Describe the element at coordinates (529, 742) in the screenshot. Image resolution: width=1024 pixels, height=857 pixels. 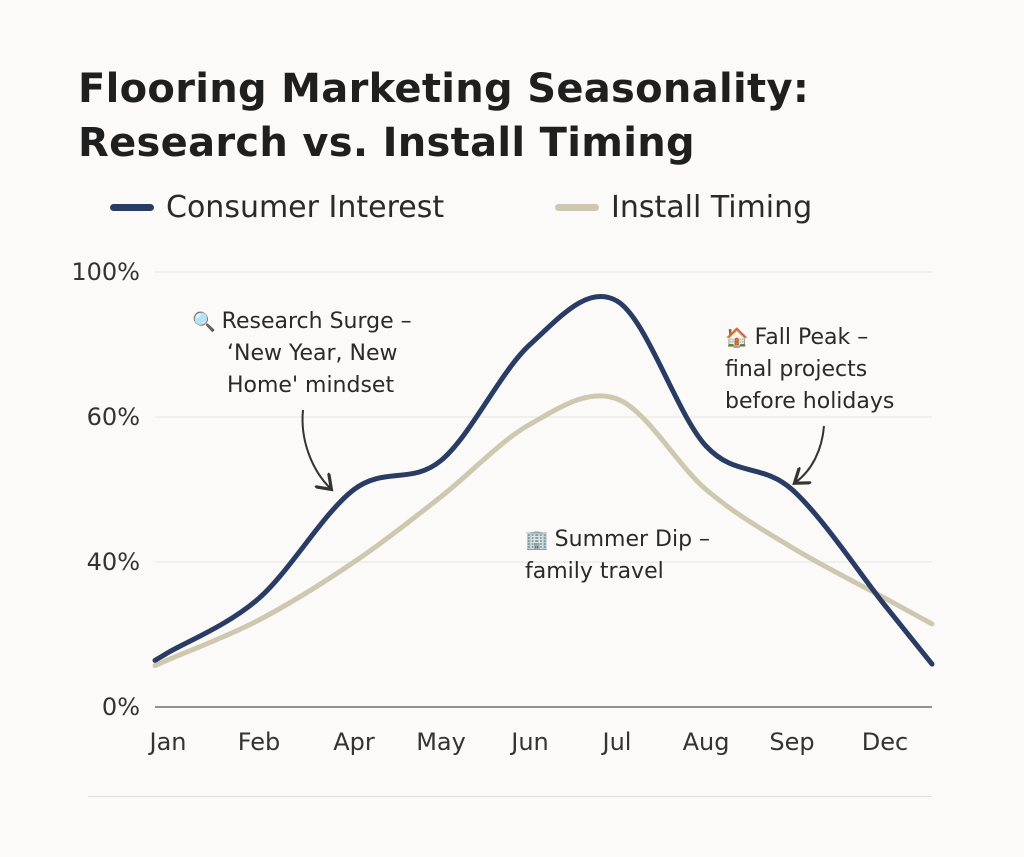
I see `x-tick-label: Jun` at that location.